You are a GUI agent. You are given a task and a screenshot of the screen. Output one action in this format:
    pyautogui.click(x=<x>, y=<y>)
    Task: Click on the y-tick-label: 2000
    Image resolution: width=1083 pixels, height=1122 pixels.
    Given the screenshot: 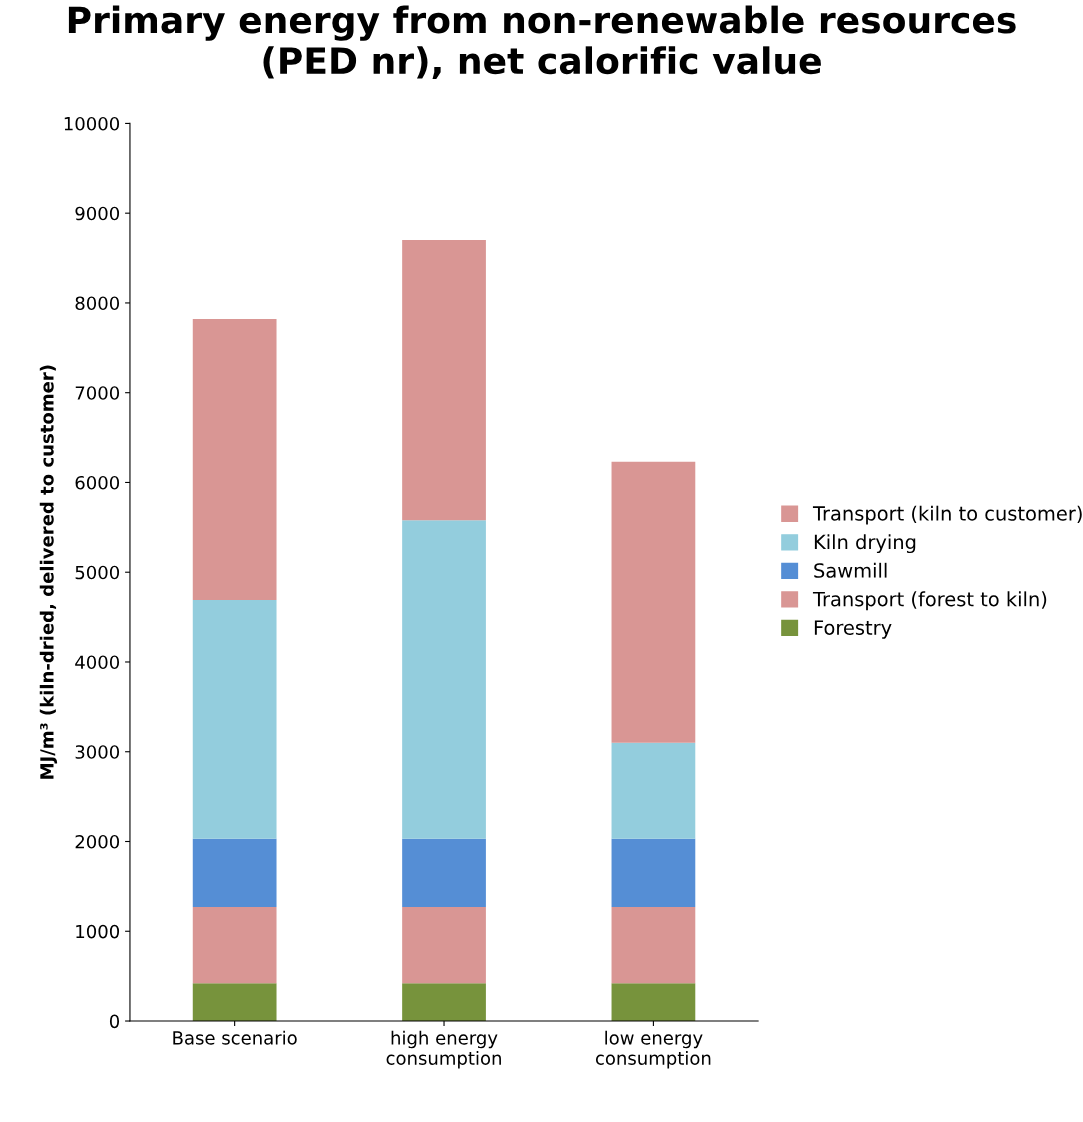 What is the action you would take?
    pyautogui.click(x=97, y=841)
    